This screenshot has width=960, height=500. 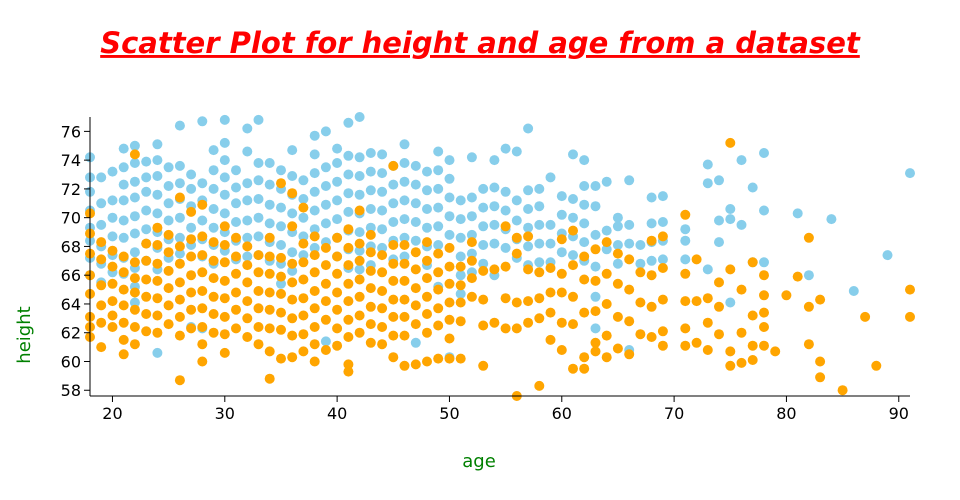 I want to click on y-tick-label: 76, so click(x=71, y=131).